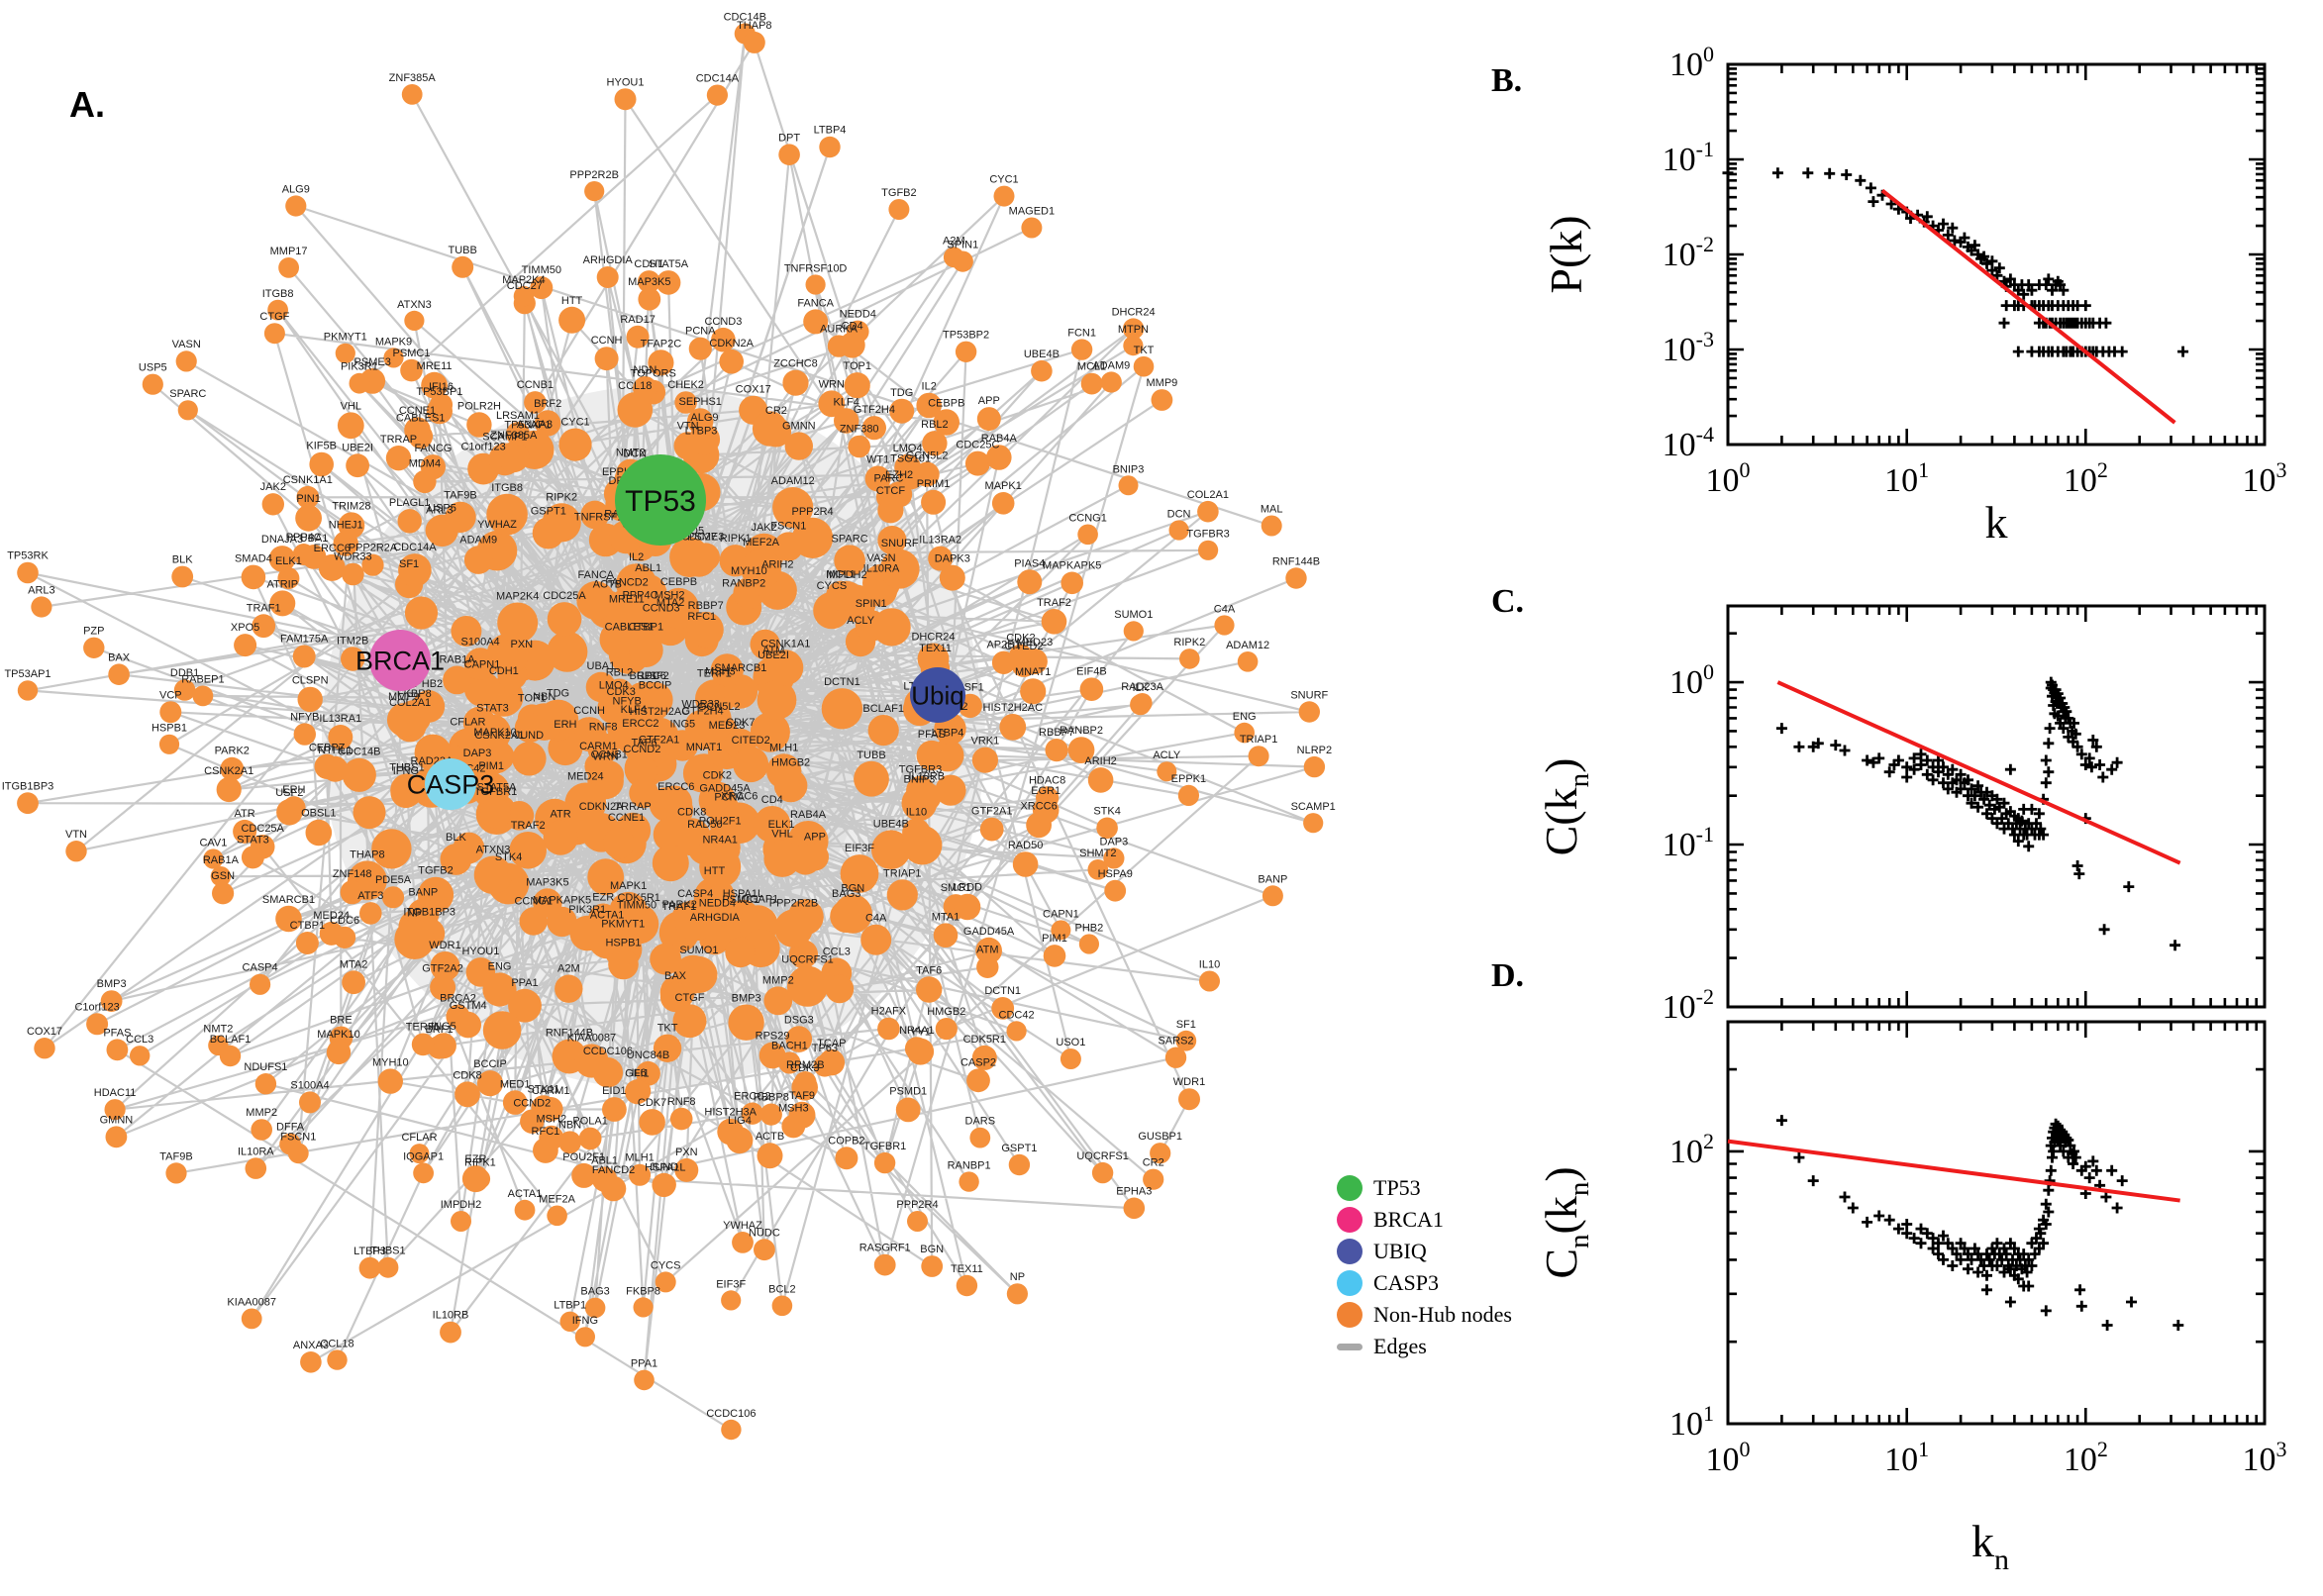 This screenshot has width=2323, height=1596. Describe the element at coordinates (794, 903) in the screenshot. I see `svg-text: PPP2R2B` at that location.